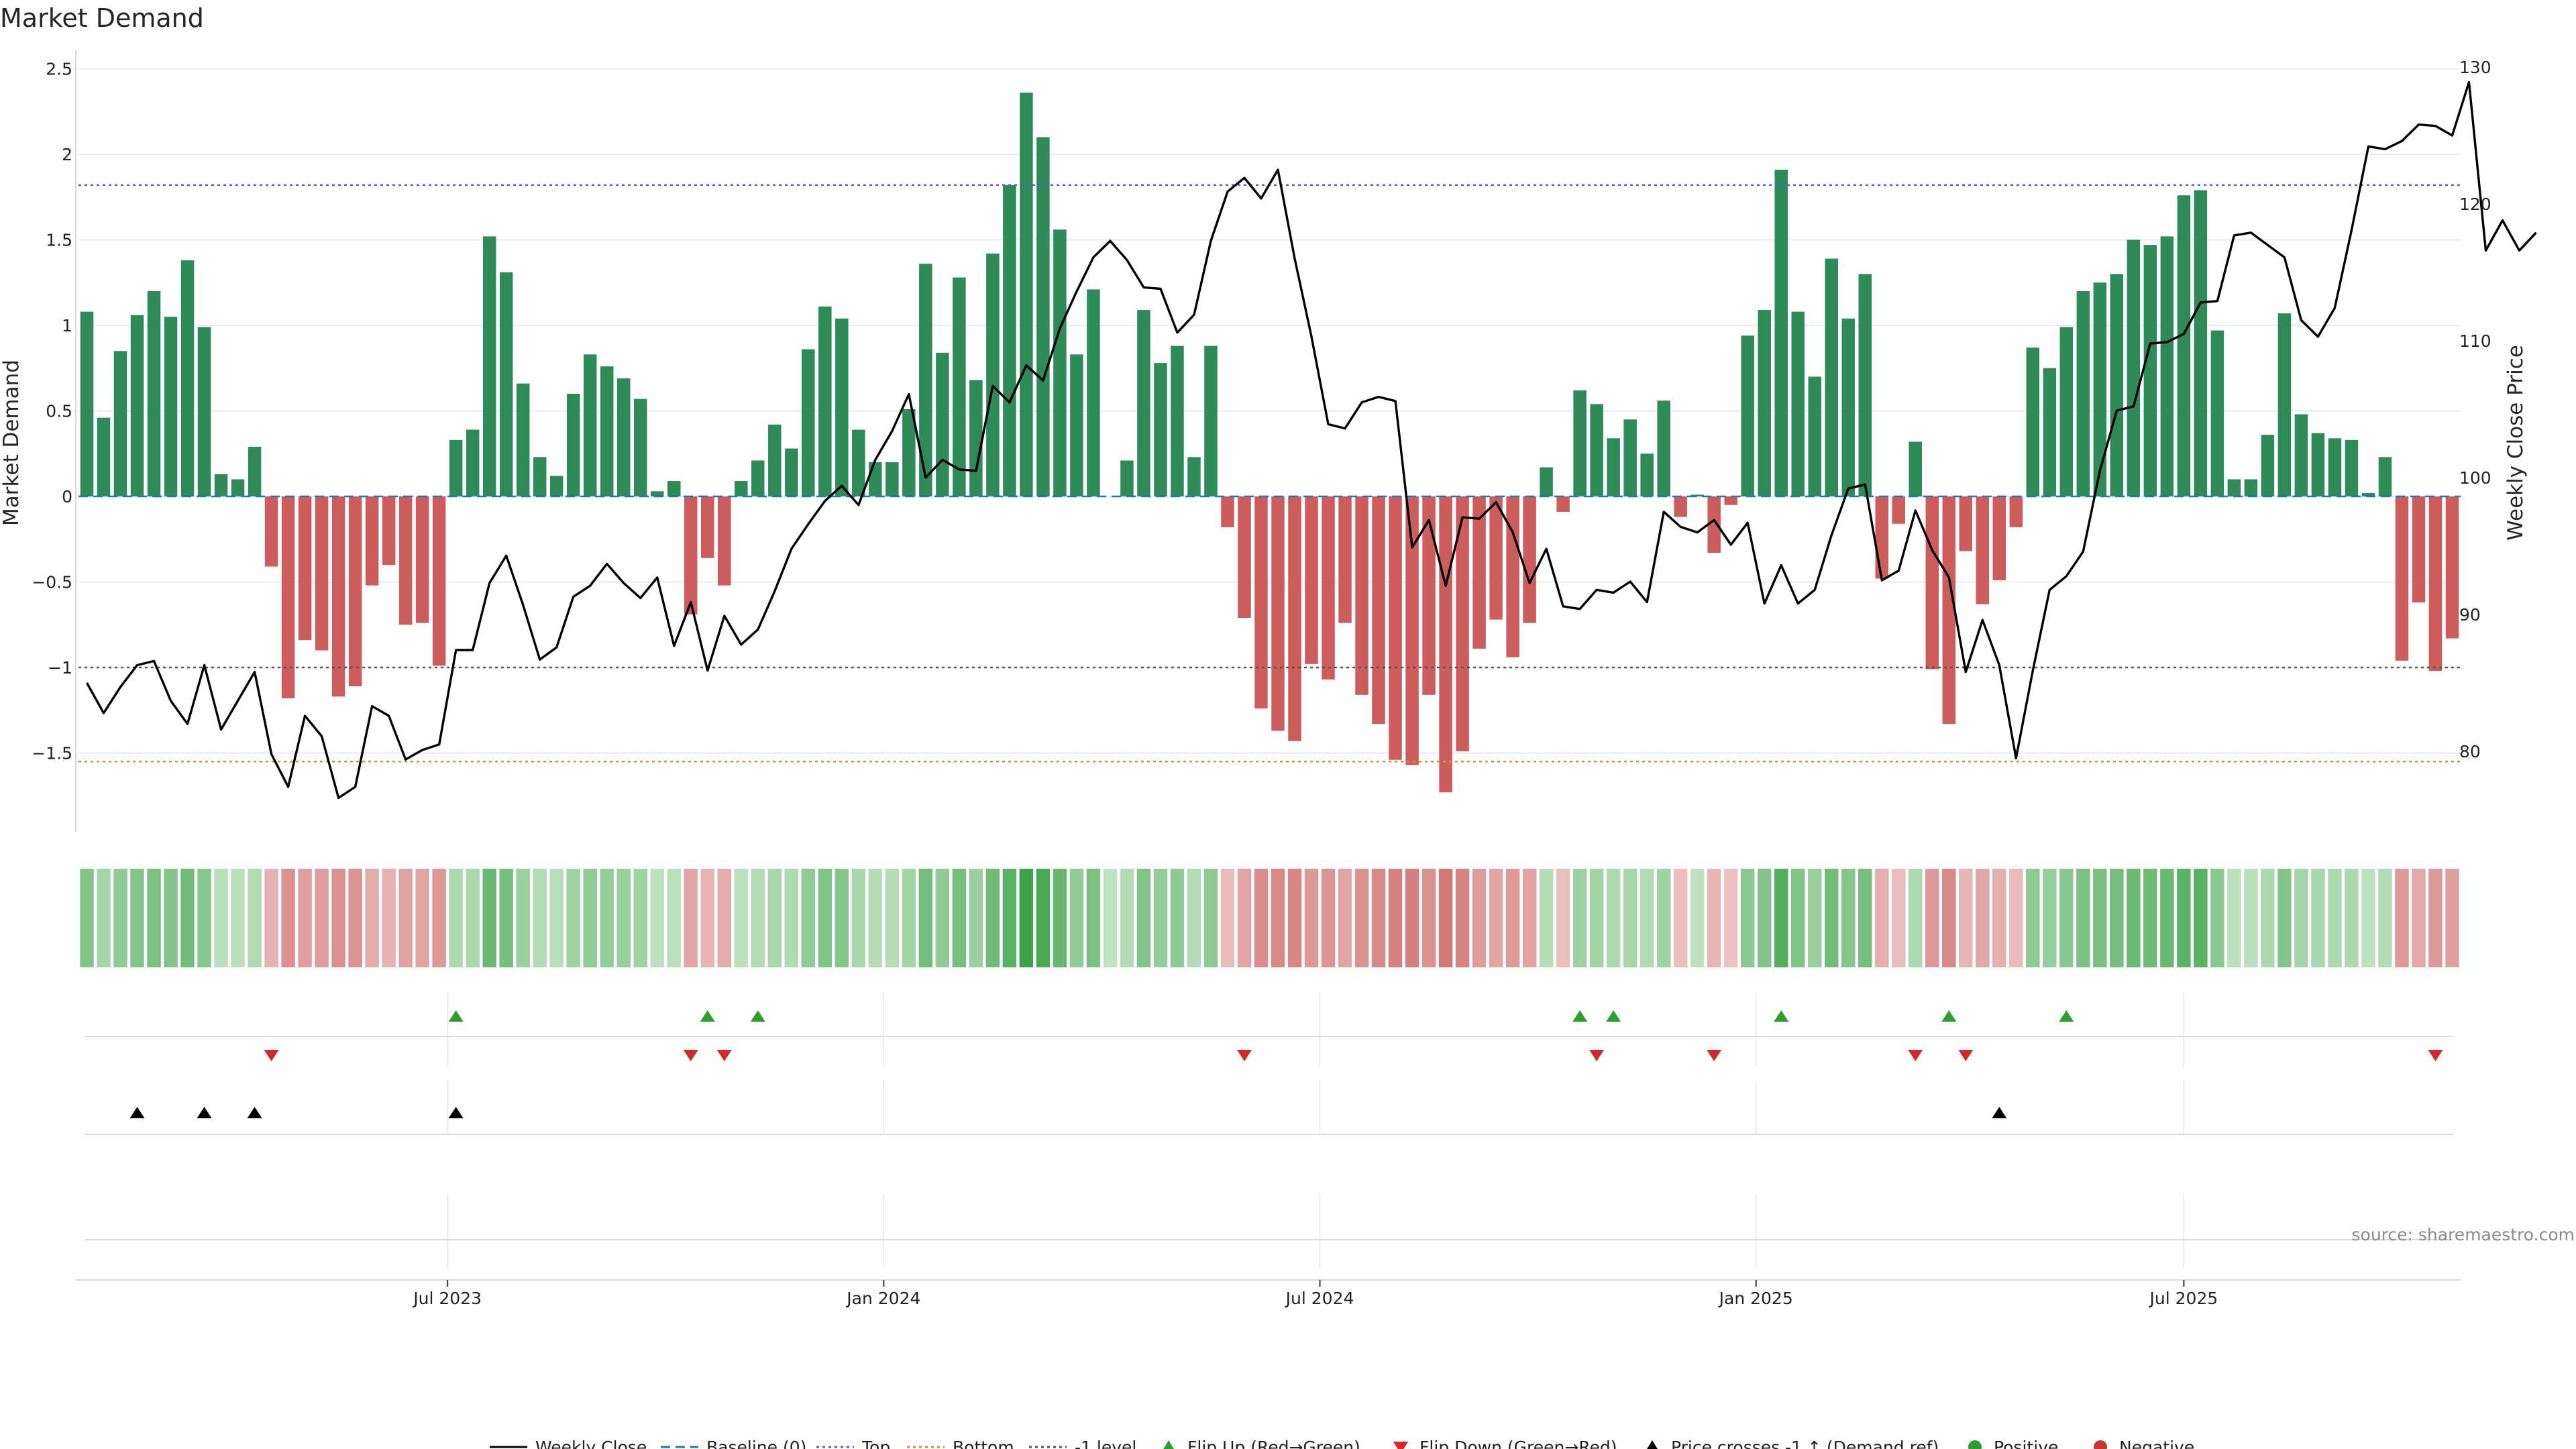 This screenshot has width=2576, height=1449. I want to click on chart-title: Market Demand, so click(102, 18).